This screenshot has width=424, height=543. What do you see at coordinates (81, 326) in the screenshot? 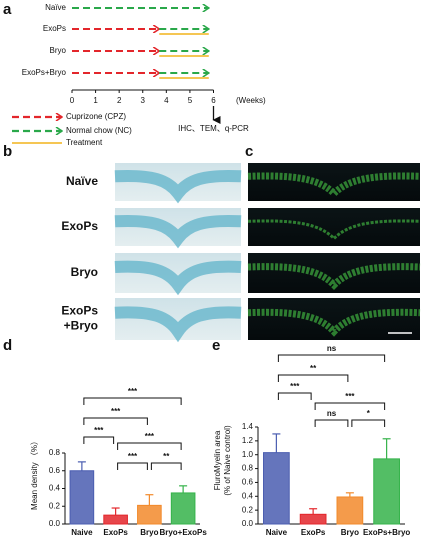
I see `row-label: +Bryo` at bounding box center [81, 326].